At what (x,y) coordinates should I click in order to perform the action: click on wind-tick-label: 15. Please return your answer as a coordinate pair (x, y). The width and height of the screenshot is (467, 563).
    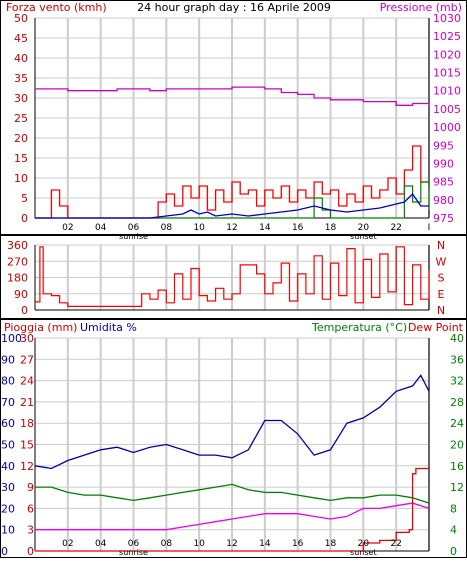
    Looking at the image, I should click on (21, 158).